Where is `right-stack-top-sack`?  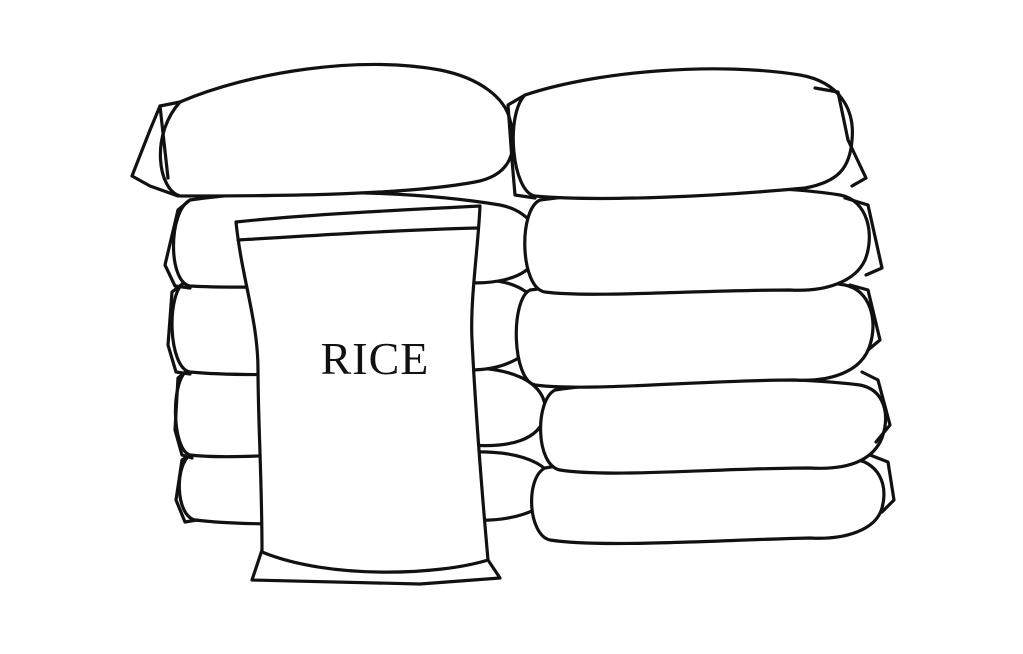
right-stack-top-sack is located at coordinates (682, 134).